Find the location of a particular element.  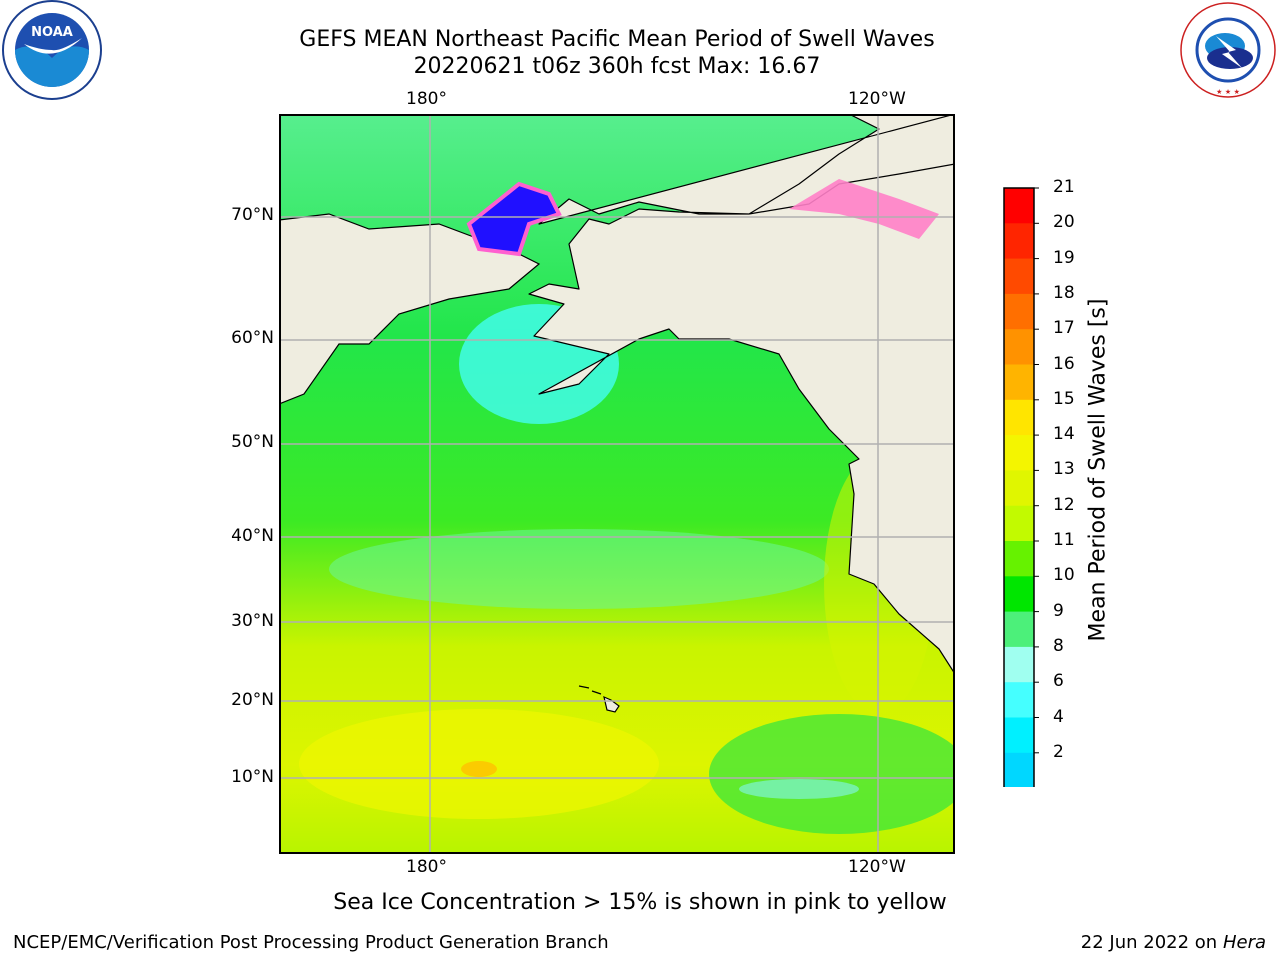

nws-logo: ★ ★ ★ is located at coordinates (1228, 50).